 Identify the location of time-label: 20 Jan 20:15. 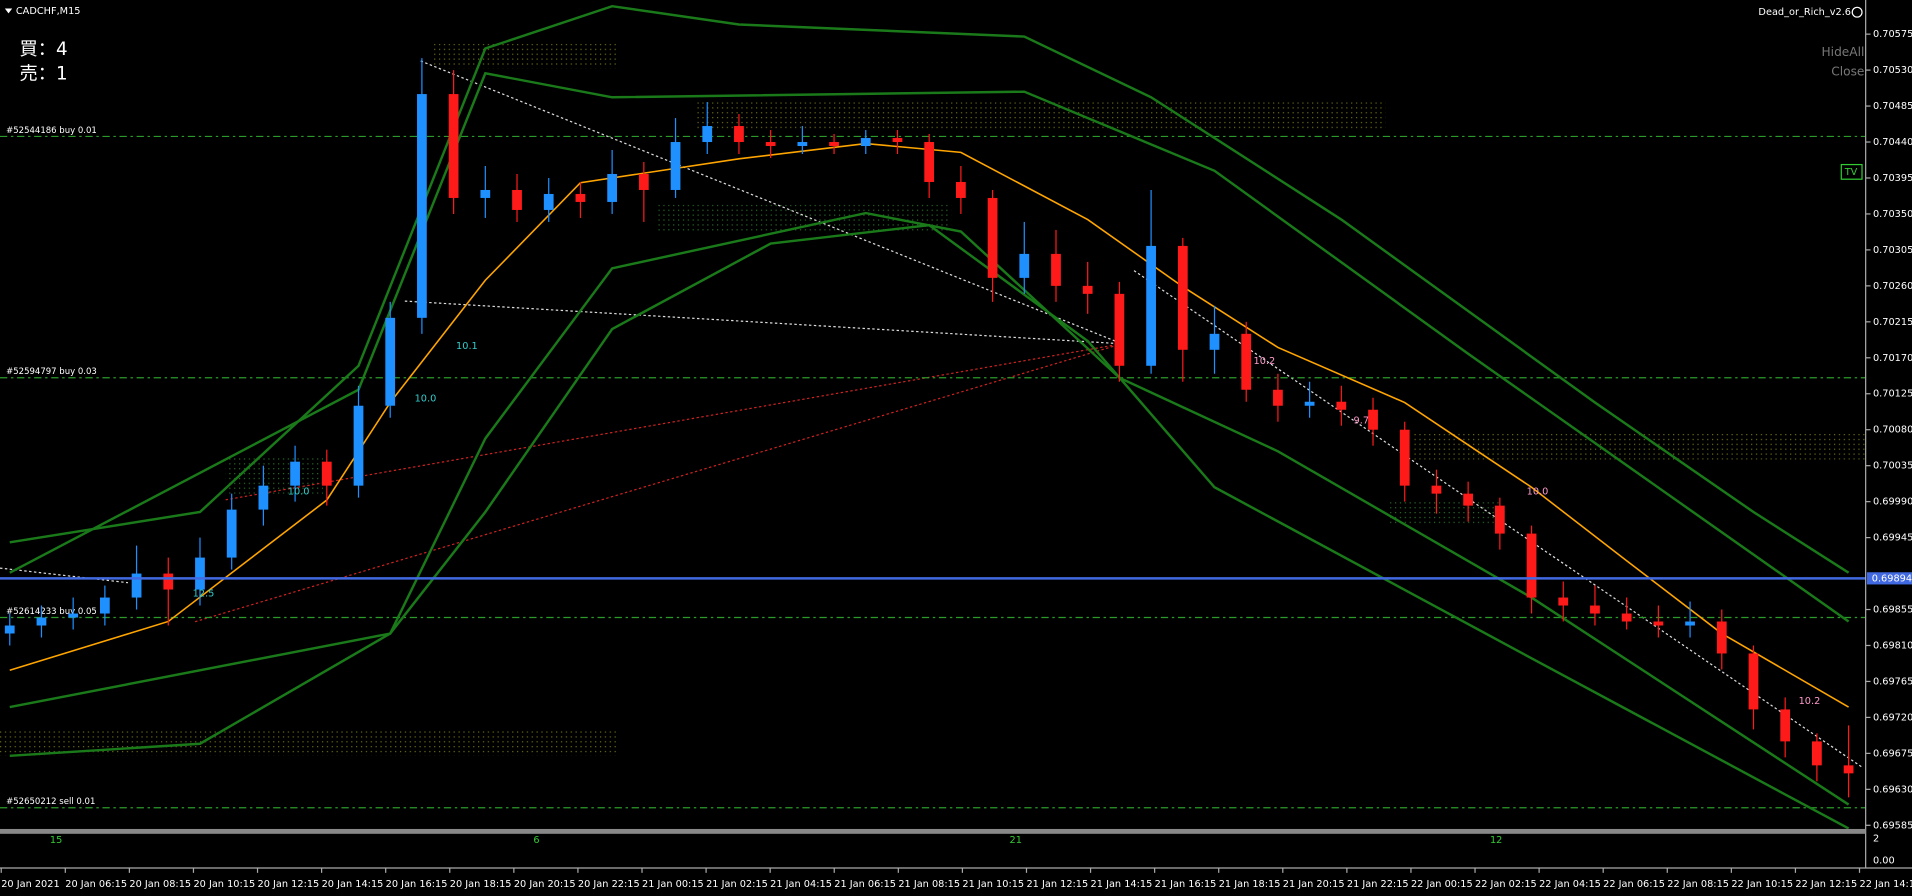
(545, 884).